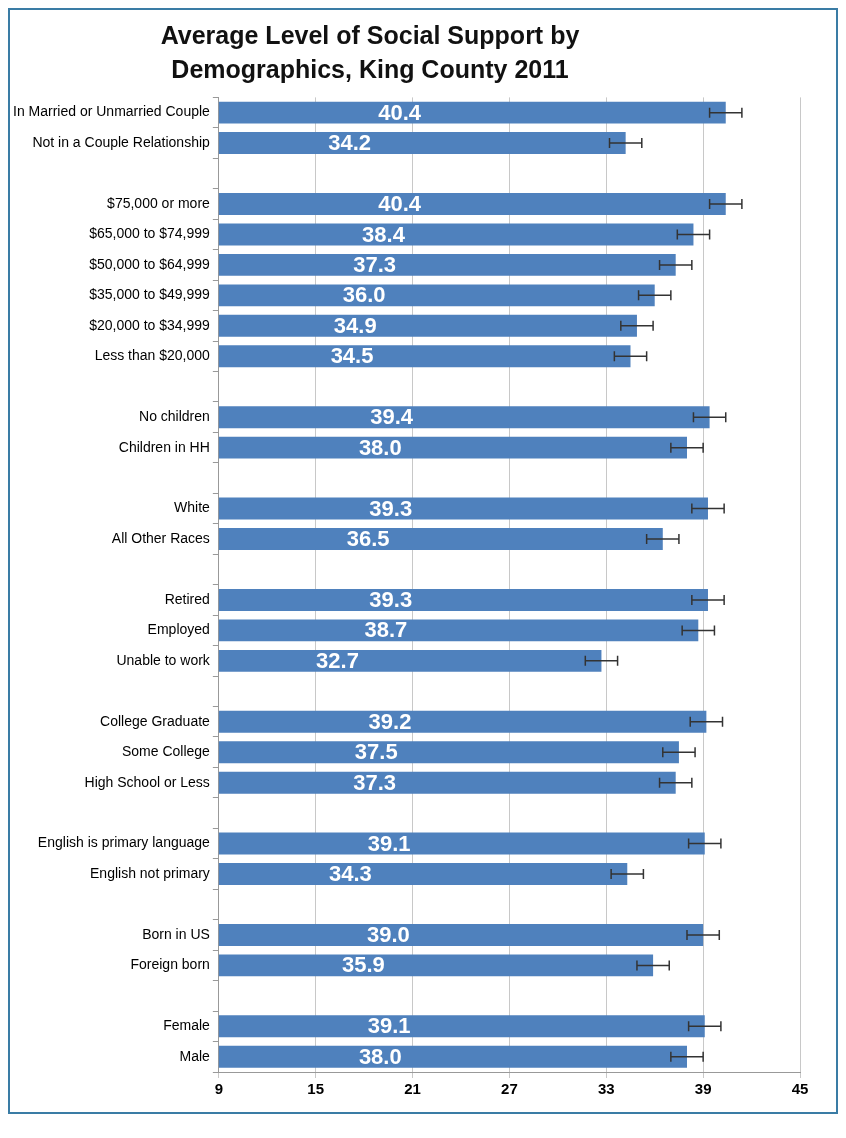 The width and height of the screenshot is (846, 1138). I want to click on y-tick-label: College Graduate, so click(155, 720).